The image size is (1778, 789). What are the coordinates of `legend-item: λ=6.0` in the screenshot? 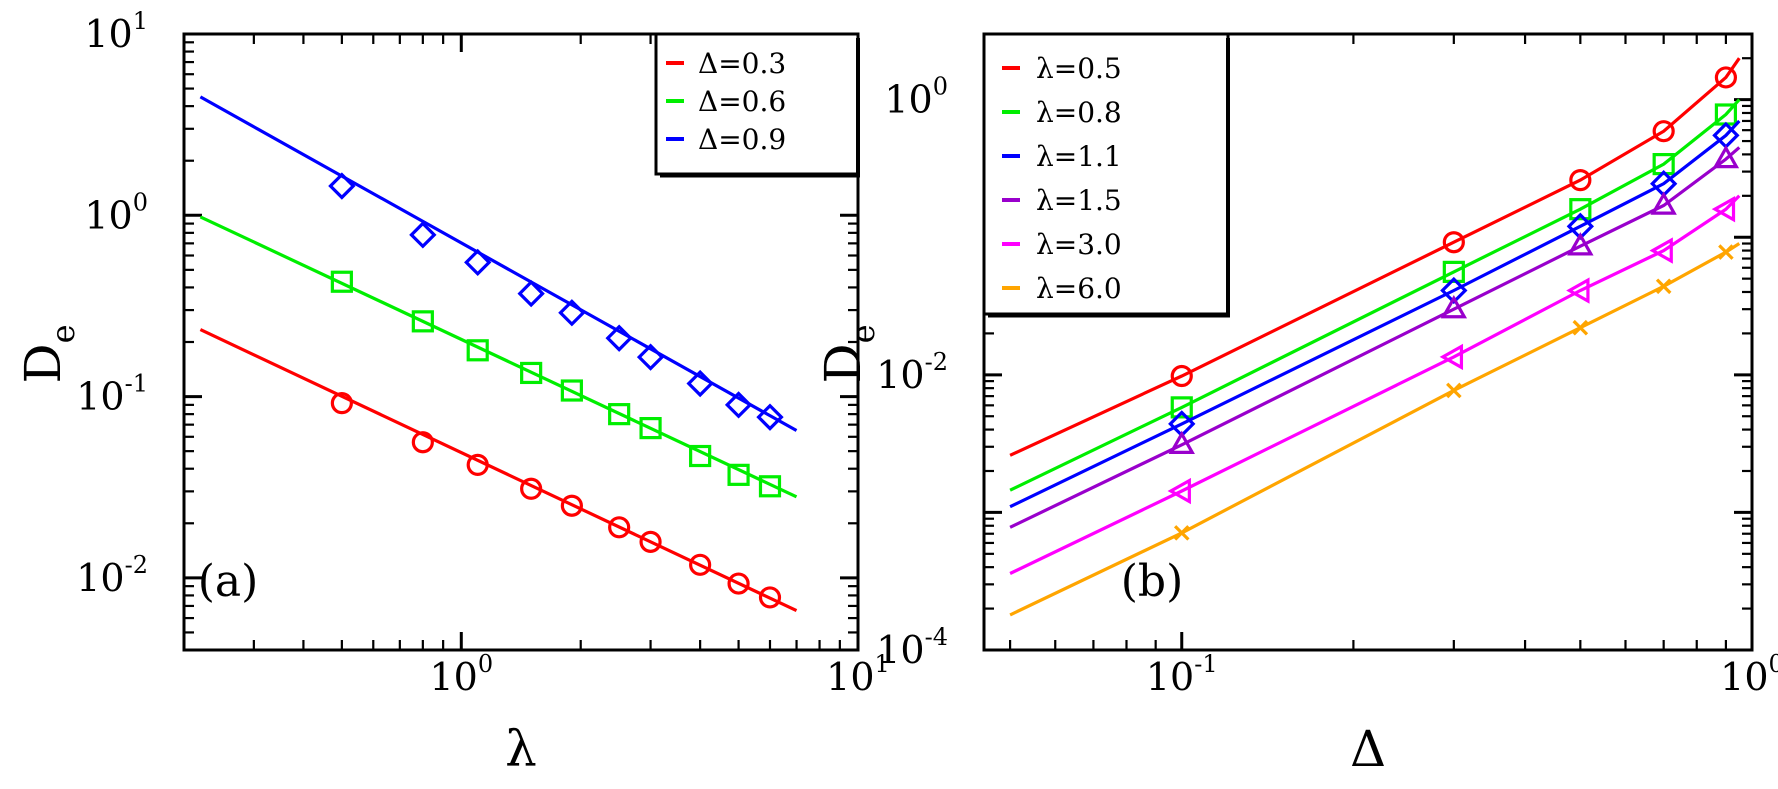 It's located at (1062, 288).